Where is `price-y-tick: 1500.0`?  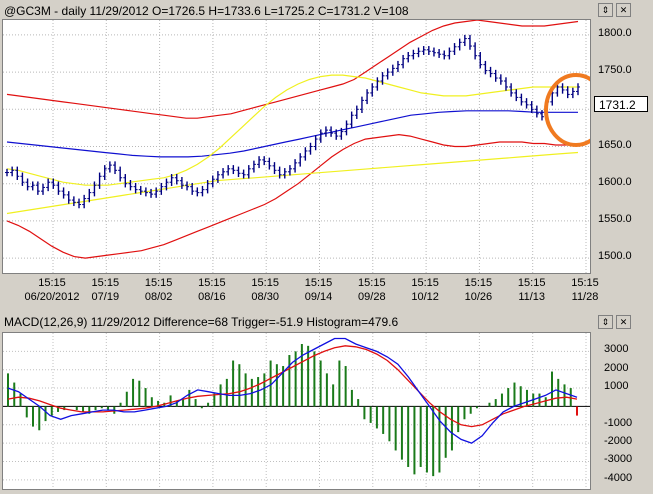
price-y-tick: 1500.0 is located at coordinates (615, 256).